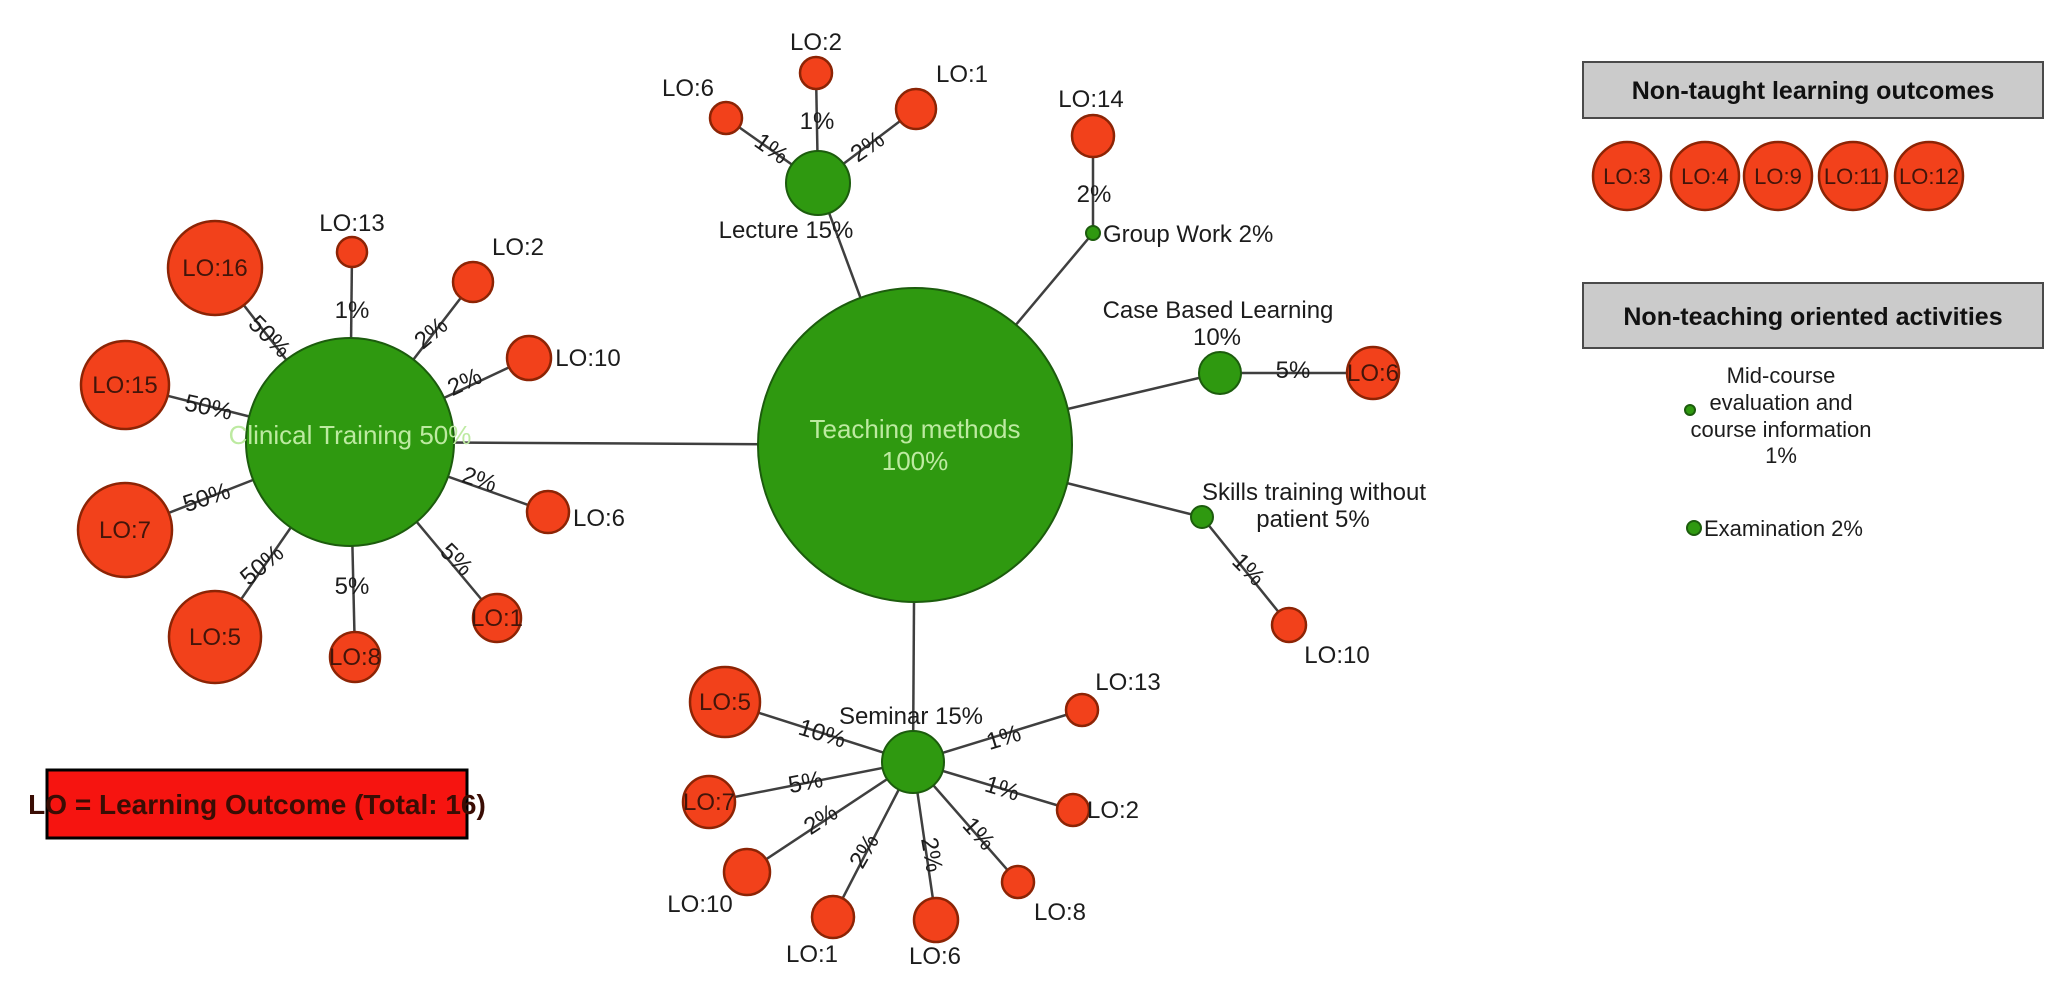 The width and height of the screenshot is (2059, 1001). I want to click on skills-training-title-line2: patient 5%, so click(1312, 519).